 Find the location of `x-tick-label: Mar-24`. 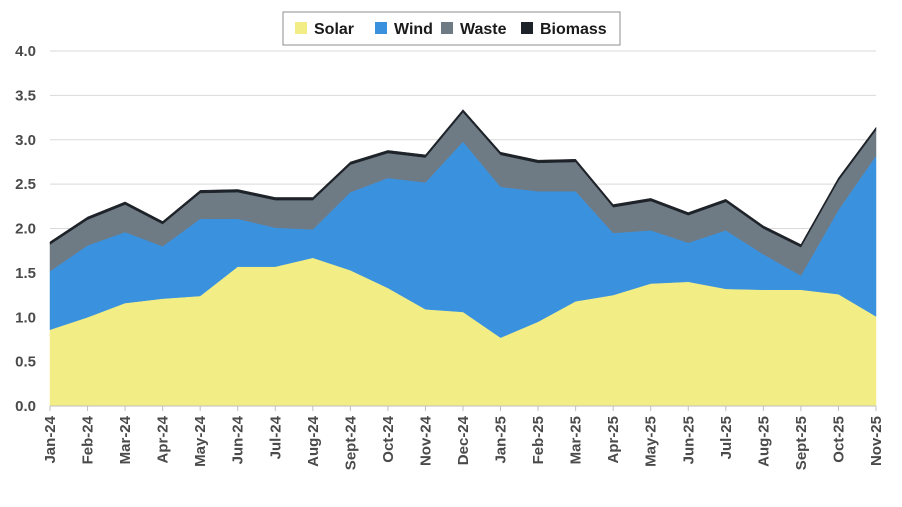

x-tick-label: Mar-24 is located at coordinates (125, 439).